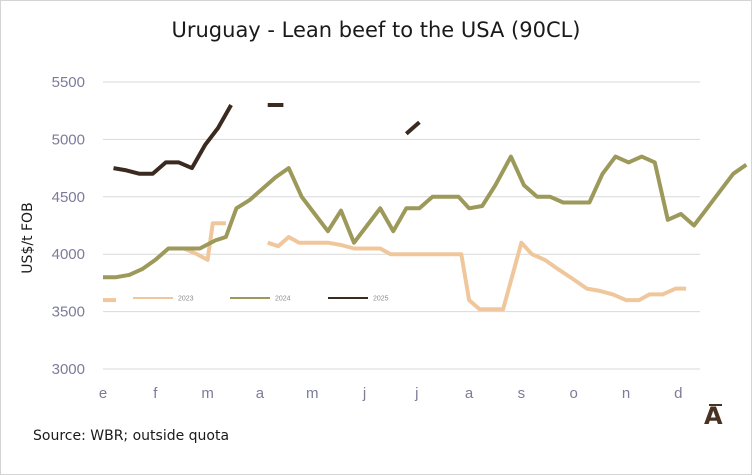 Image resolution: width=752 pixels, height=475 pixels. I want to click on y-tick-labels: 3000 3500 4000 4500 5000 5500, so click(68, 226).